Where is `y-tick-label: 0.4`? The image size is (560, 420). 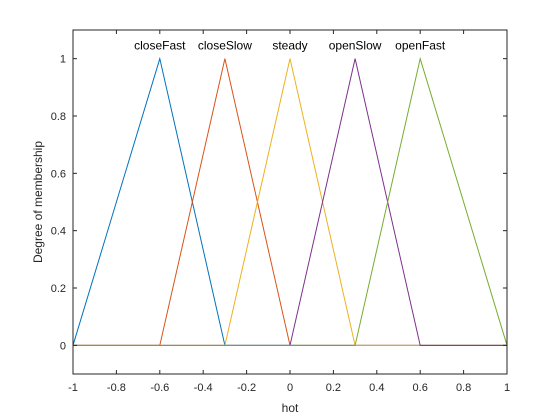
y-tick-label: 0.4 is located at coordinates (58, 232).